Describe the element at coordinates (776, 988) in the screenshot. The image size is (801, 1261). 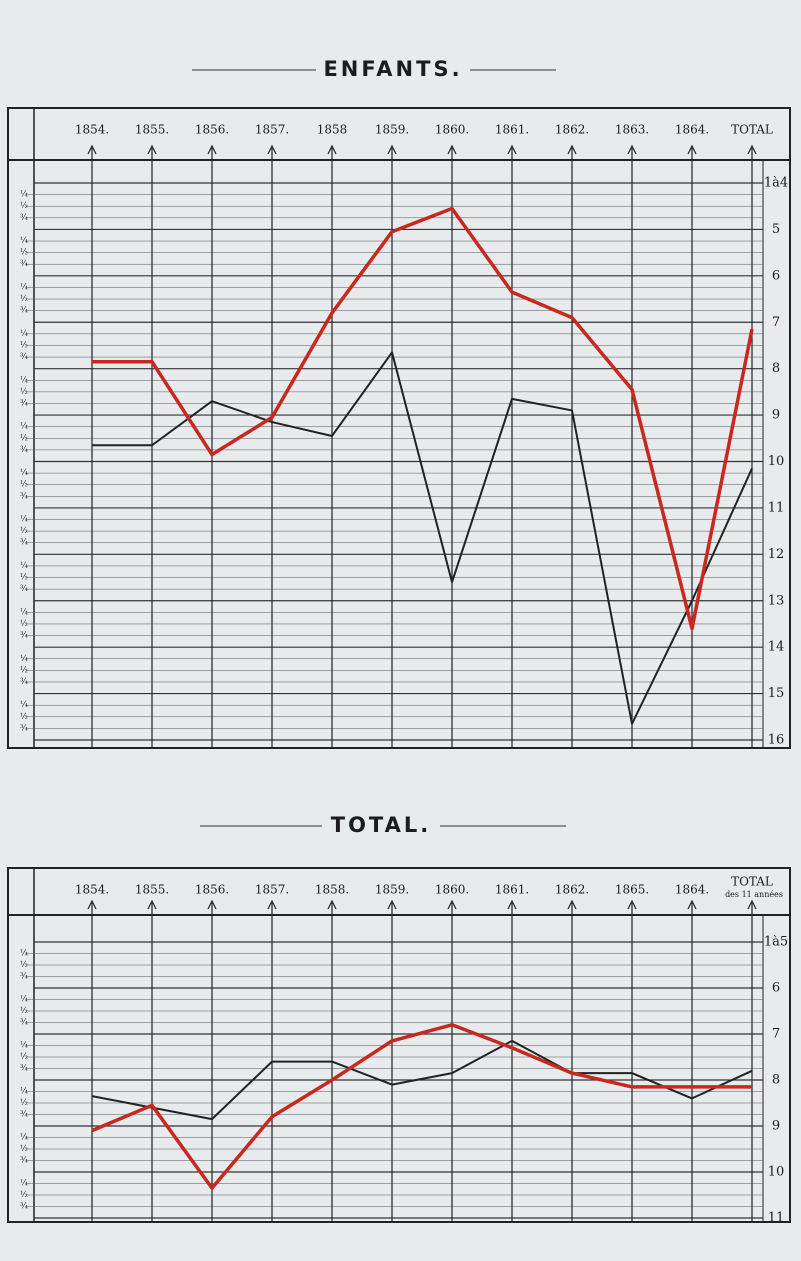
I see `y-tick-label: 6` at that location.